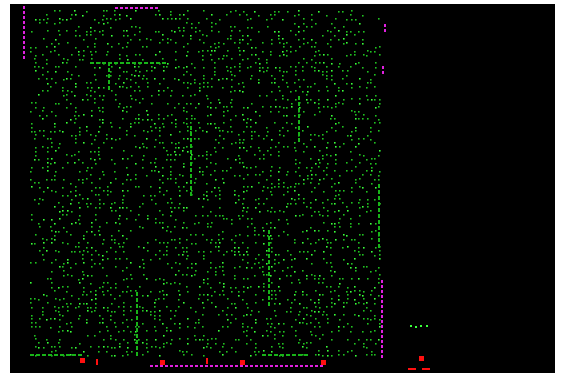  What do you see at coordinates (269, 292) in the screenshot?
I see `wall-dash` at bounding box center [269, 292].